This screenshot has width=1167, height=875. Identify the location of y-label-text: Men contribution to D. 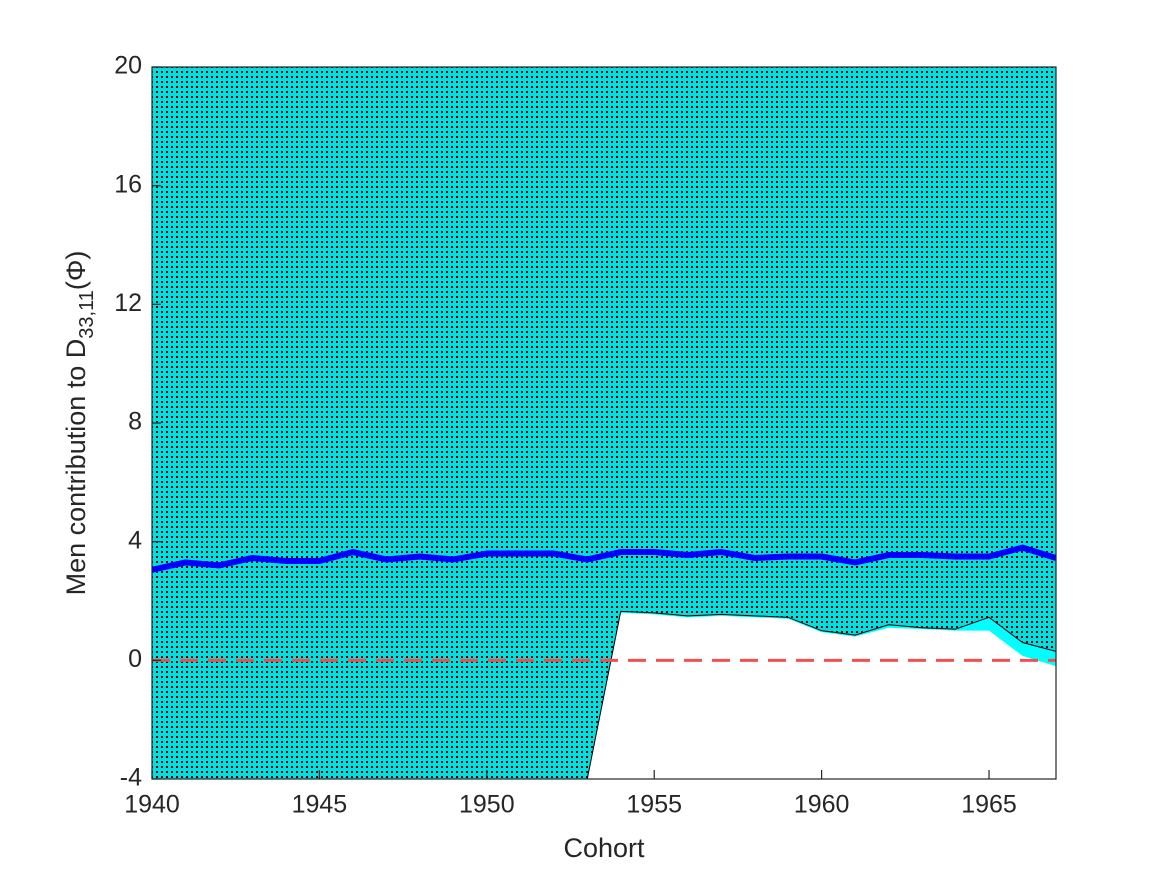
(76, 467).